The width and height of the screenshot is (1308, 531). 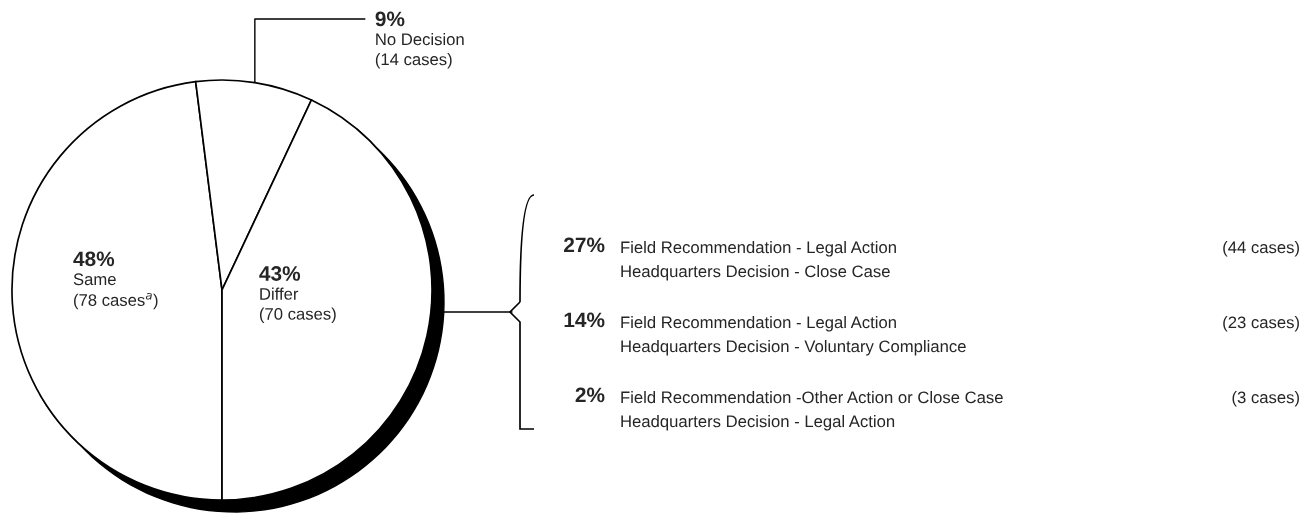 What do you see at coordinates (279, 293) in the screenshot?
I see `slice-label: Differ` at bounding box center [279, 293].